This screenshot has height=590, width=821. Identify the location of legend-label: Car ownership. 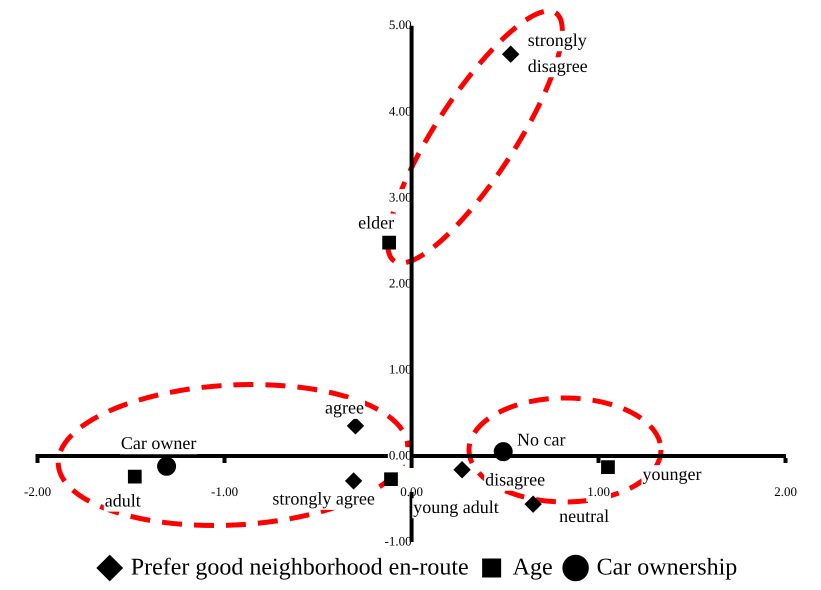
(667, 567).